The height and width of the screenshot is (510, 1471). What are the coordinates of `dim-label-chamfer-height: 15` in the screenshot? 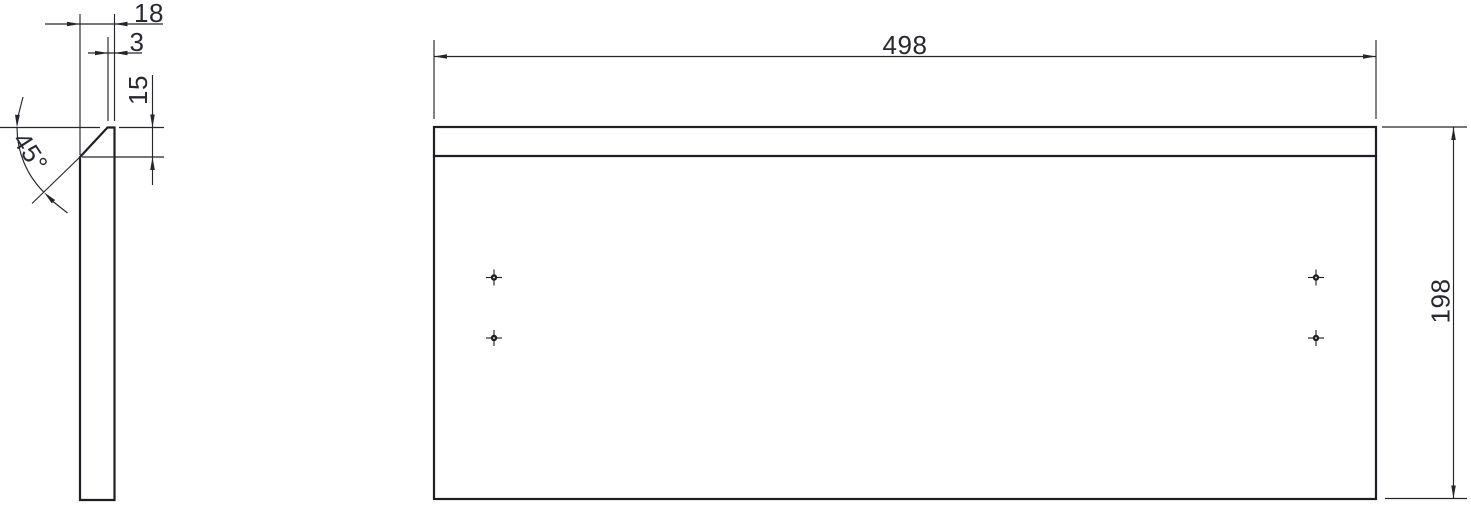 It's located at (138, 90).